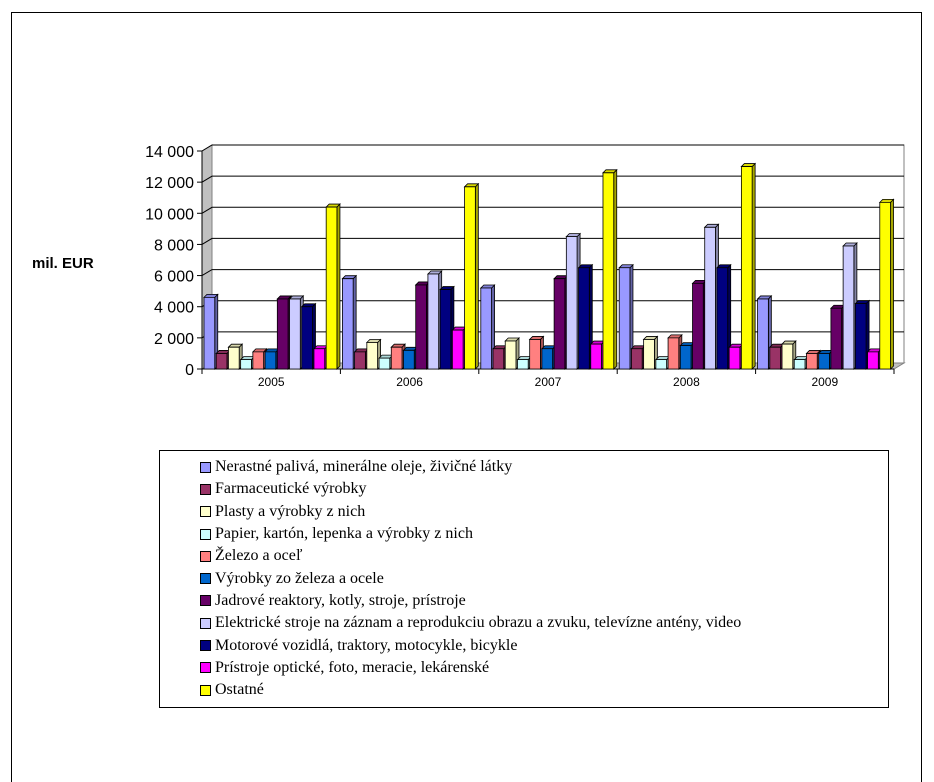  I want to click on y-tick-label: 12 000, so click(169, 183).